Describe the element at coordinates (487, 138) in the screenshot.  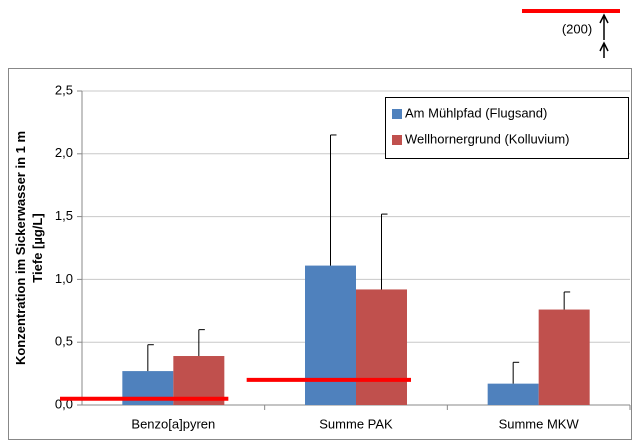
I see `legend-label: Wellhornergrund (Kolluvium)` at that location.